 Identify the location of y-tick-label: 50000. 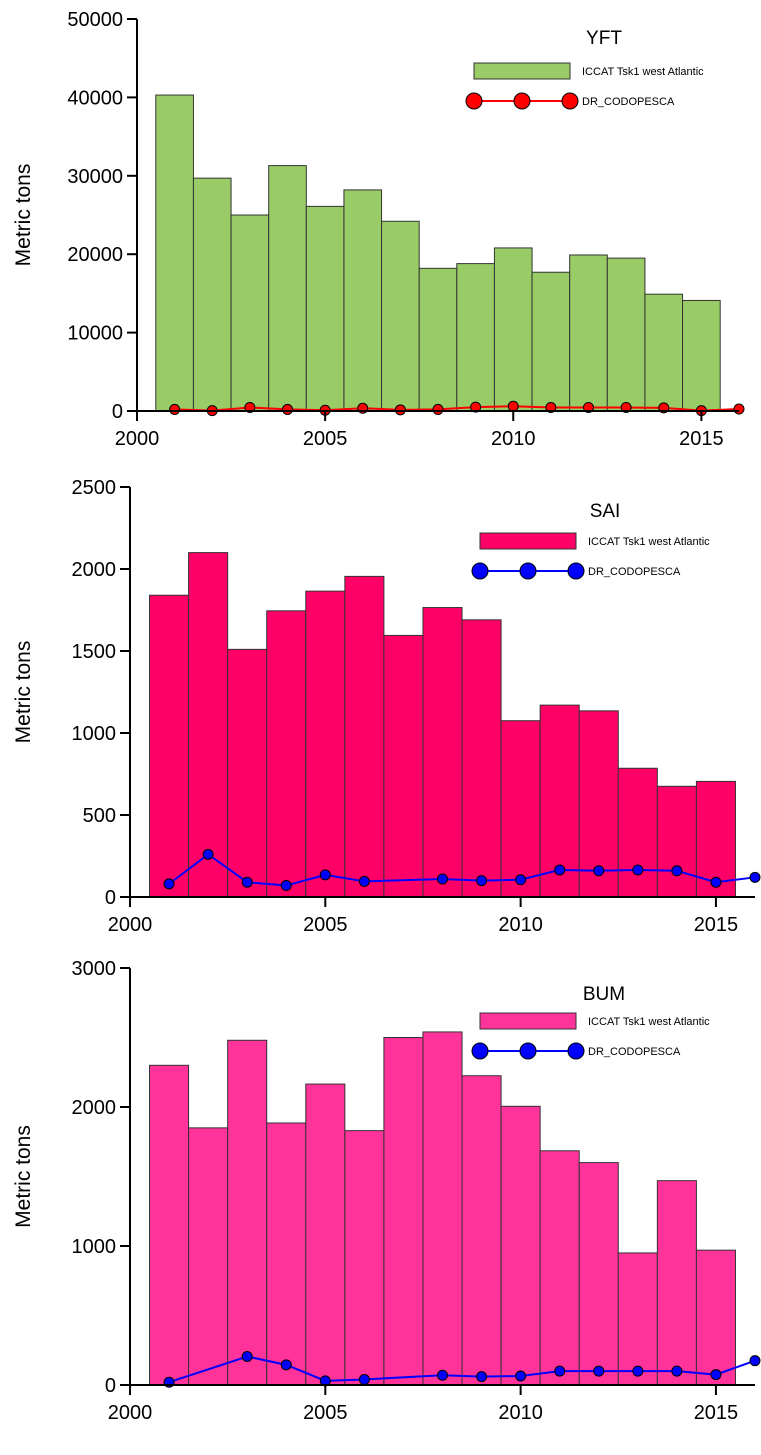
(95, 20).